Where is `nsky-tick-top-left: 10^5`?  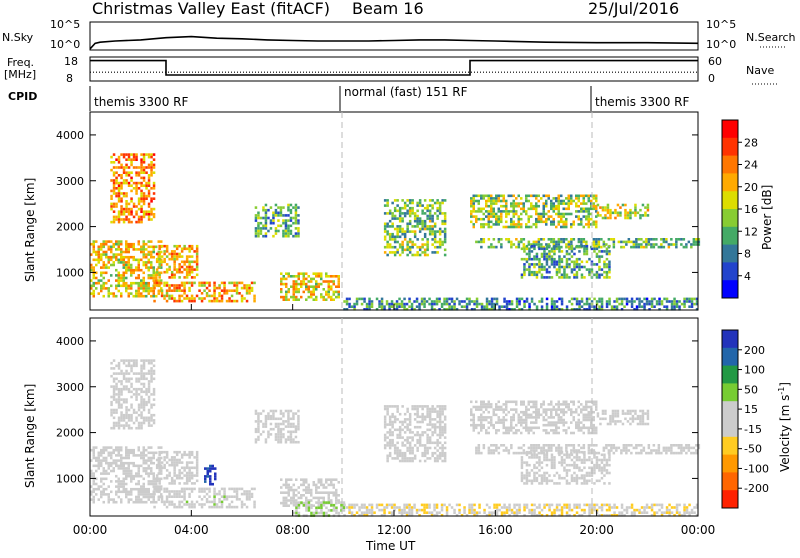 nsky-tick-top-left: 10^5 is located at coordinates (65, 24).